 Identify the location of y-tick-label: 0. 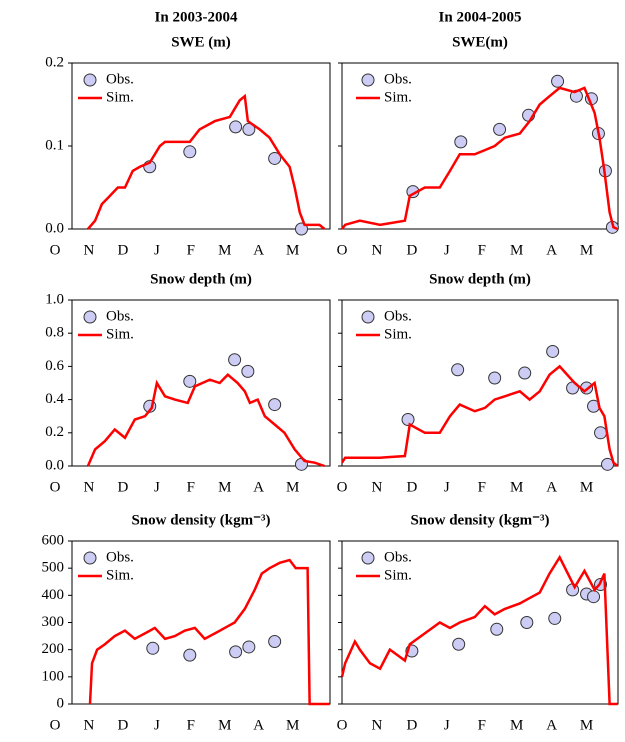
(61, 703).